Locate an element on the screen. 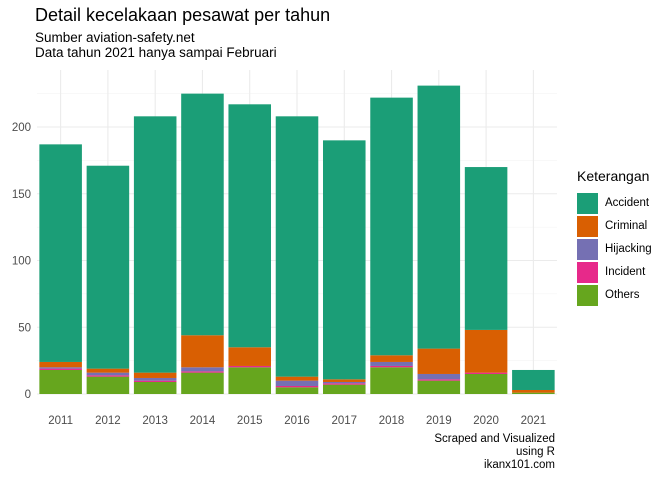 Image resolution: width=672 pixels, height=480 pixels. bar-others-2020 is located at coordinates (486, 383).